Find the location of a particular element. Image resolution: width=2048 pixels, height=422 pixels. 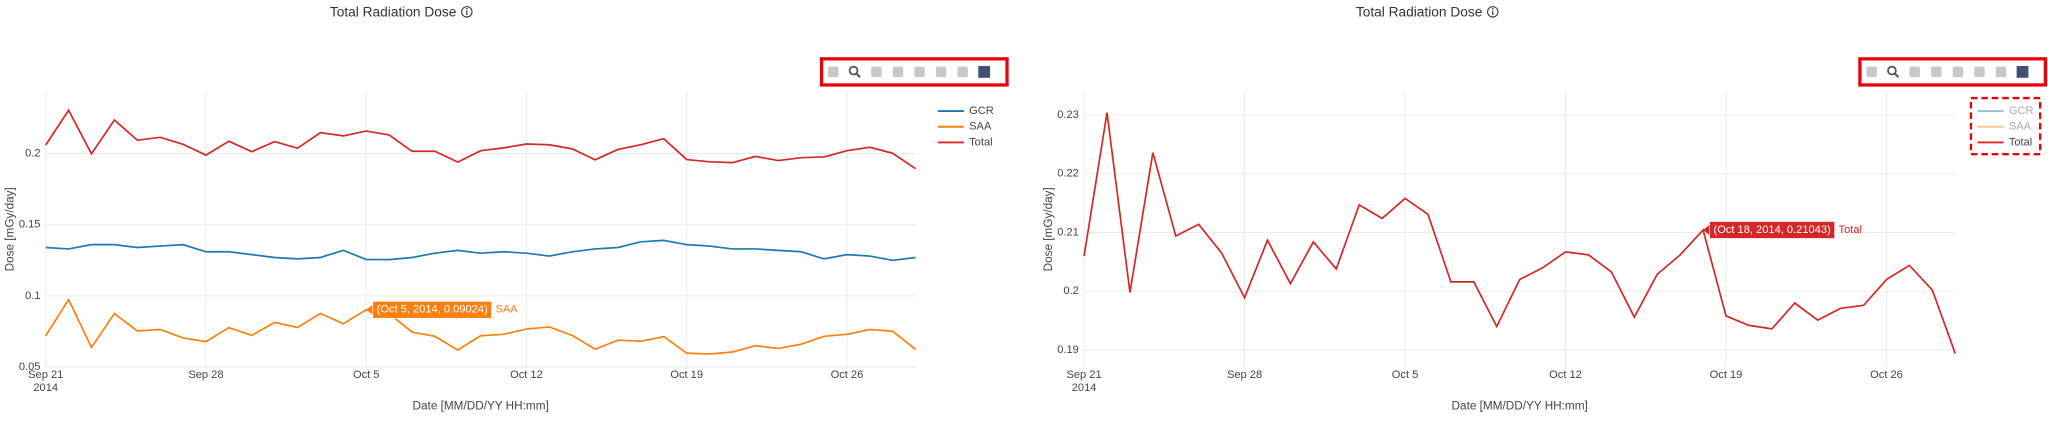

hover-name: Total is located at coordinates (1850, 230).